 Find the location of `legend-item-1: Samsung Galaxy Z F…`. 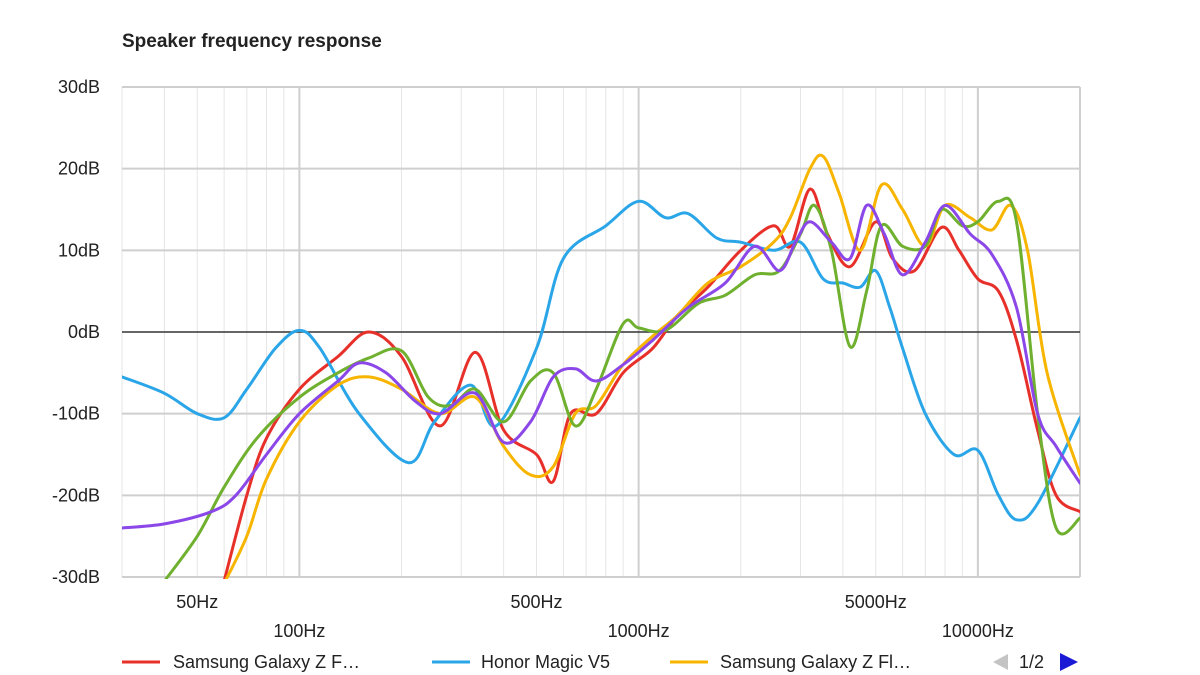

legend-item-1: Samsung Galaxy Z F… is located at coordinates (241, 662).